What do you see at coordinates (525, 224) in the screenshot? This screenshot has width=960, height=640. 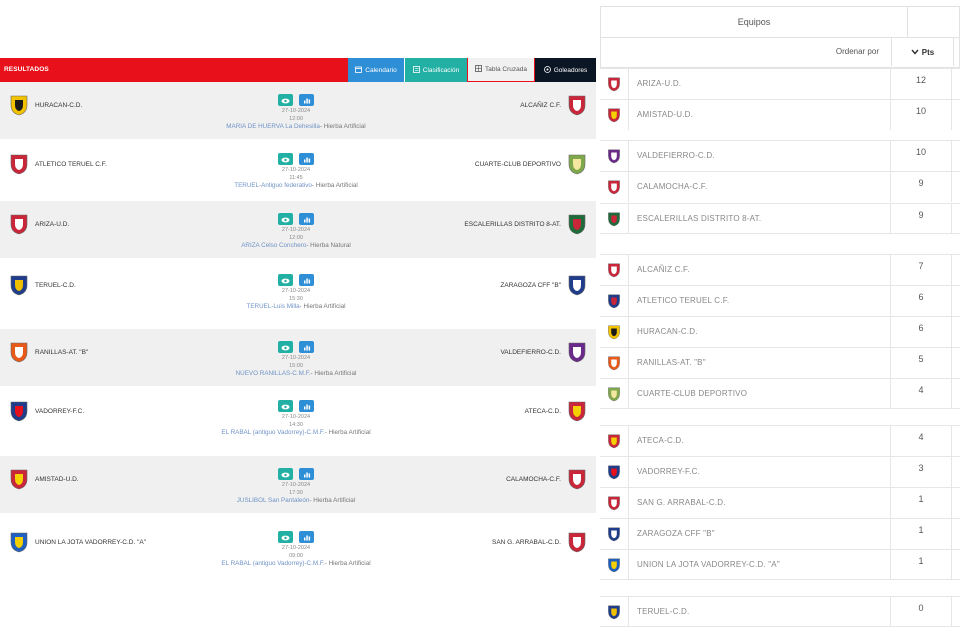 I see `away-team: ESCALERILLAS DISTRITO 8-AT.` at bounding box center [525, 224].